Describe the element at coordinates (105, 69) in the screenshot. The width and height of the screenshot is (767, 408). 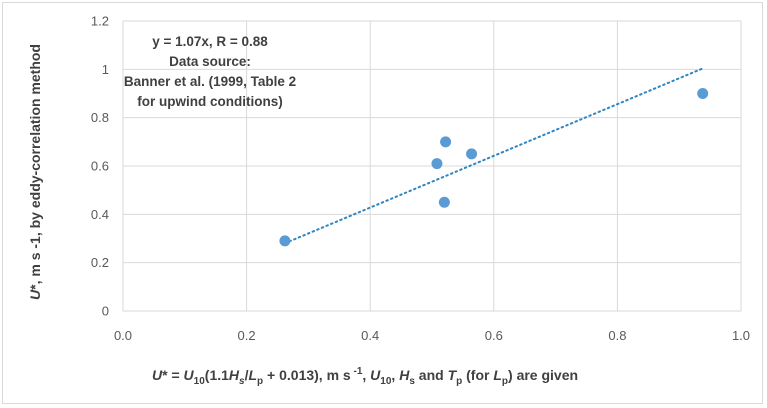
I see `y-tick-label: 1` at that location.